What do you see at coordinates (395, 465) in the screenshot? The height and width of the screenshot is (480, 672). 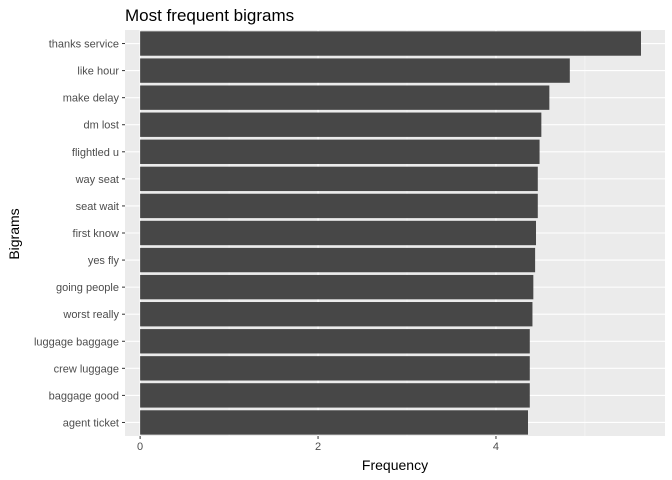 I see `x-axis-title: Frequency` at bounding box center [395, 465].